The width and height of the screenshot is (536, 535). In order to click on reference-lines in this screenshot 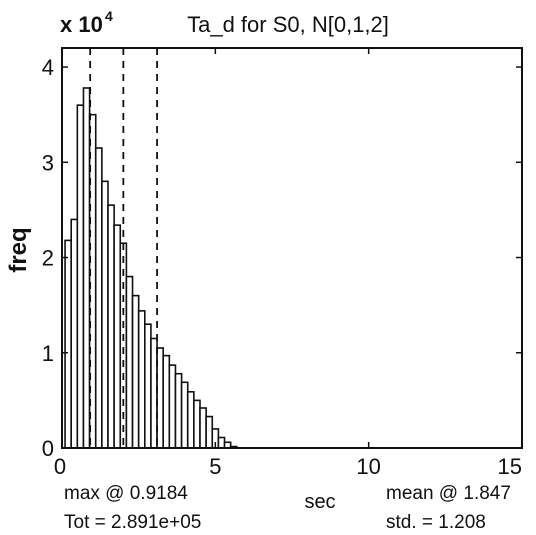, I will do `click(123, 248)`.